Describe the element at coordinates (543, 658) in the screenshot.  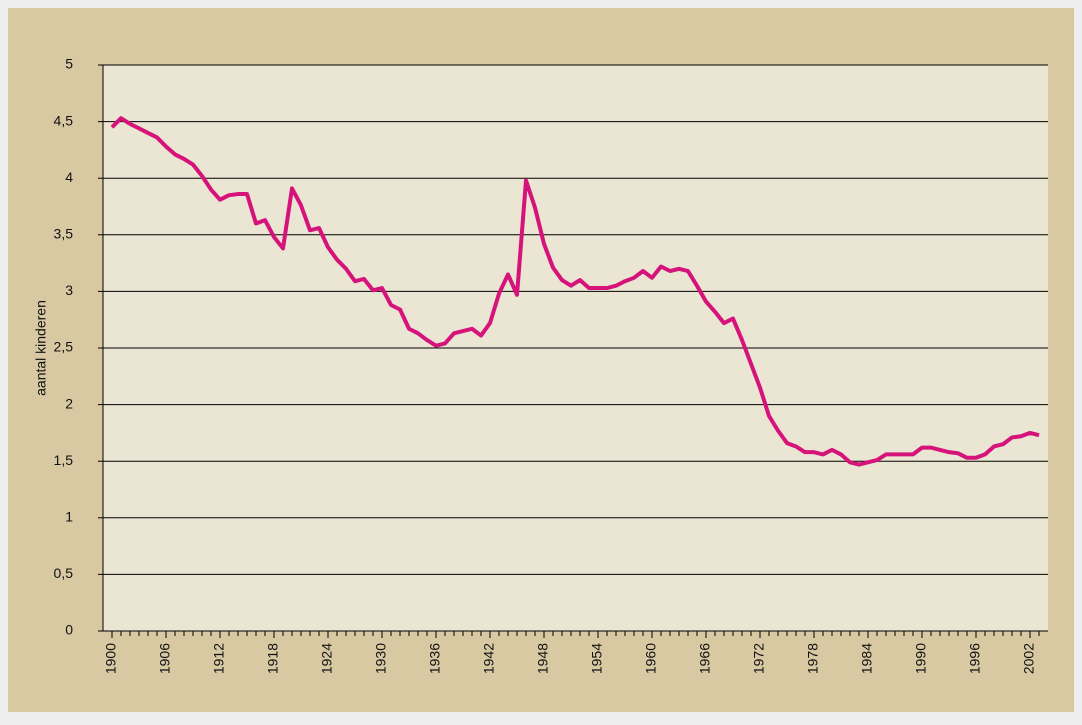
I see `x-tick-label: 1948` at that location.